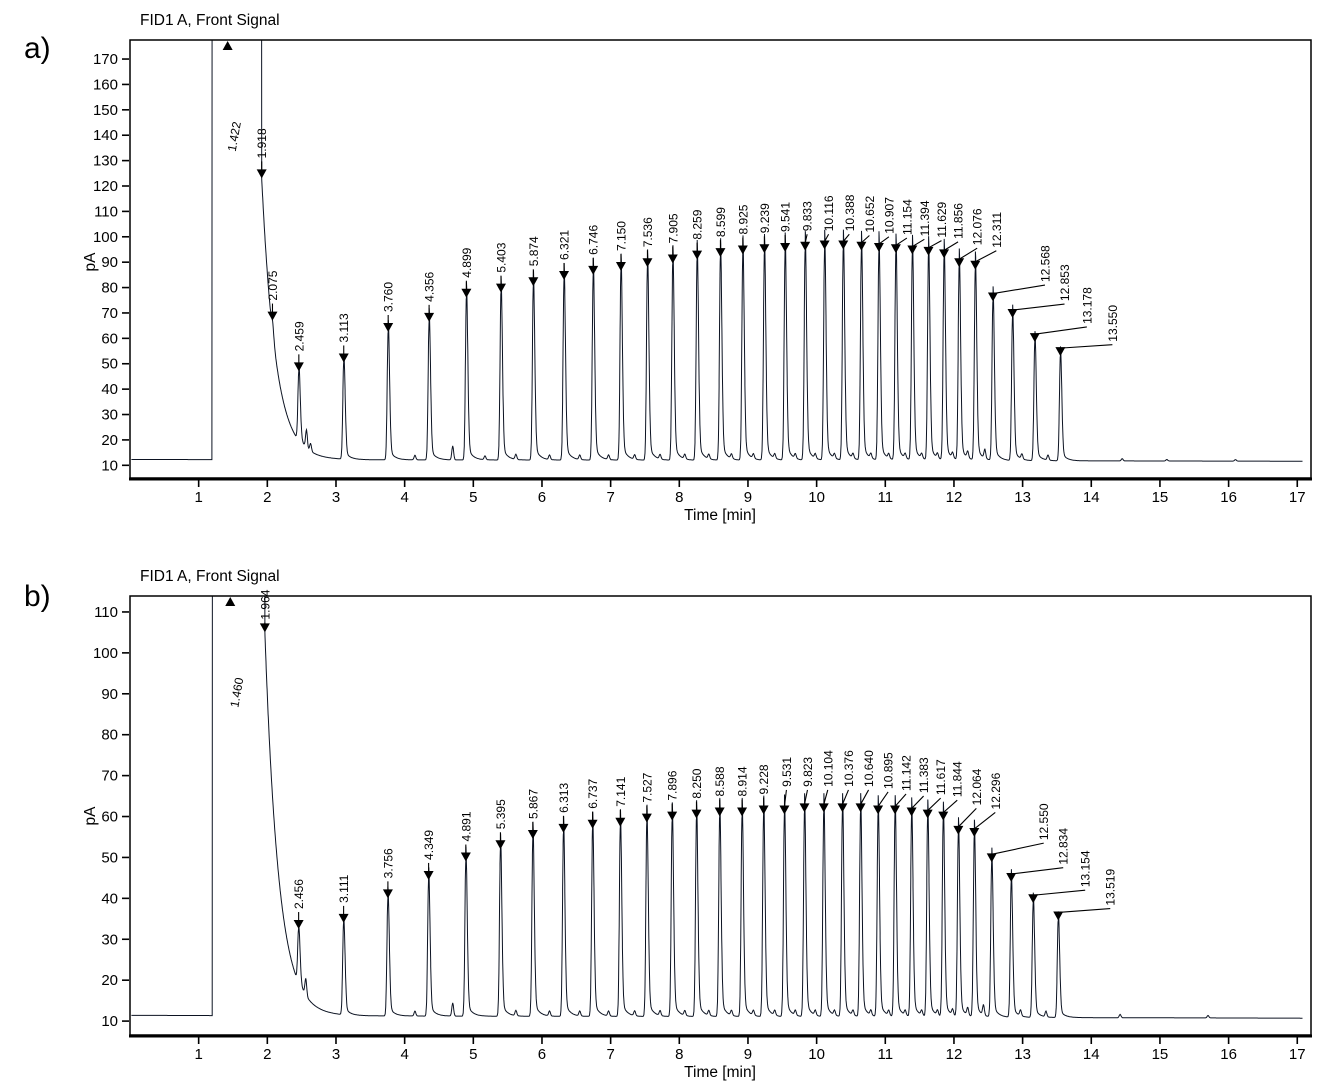  I want to click on y-tick-label: 20, so click(109, 440).